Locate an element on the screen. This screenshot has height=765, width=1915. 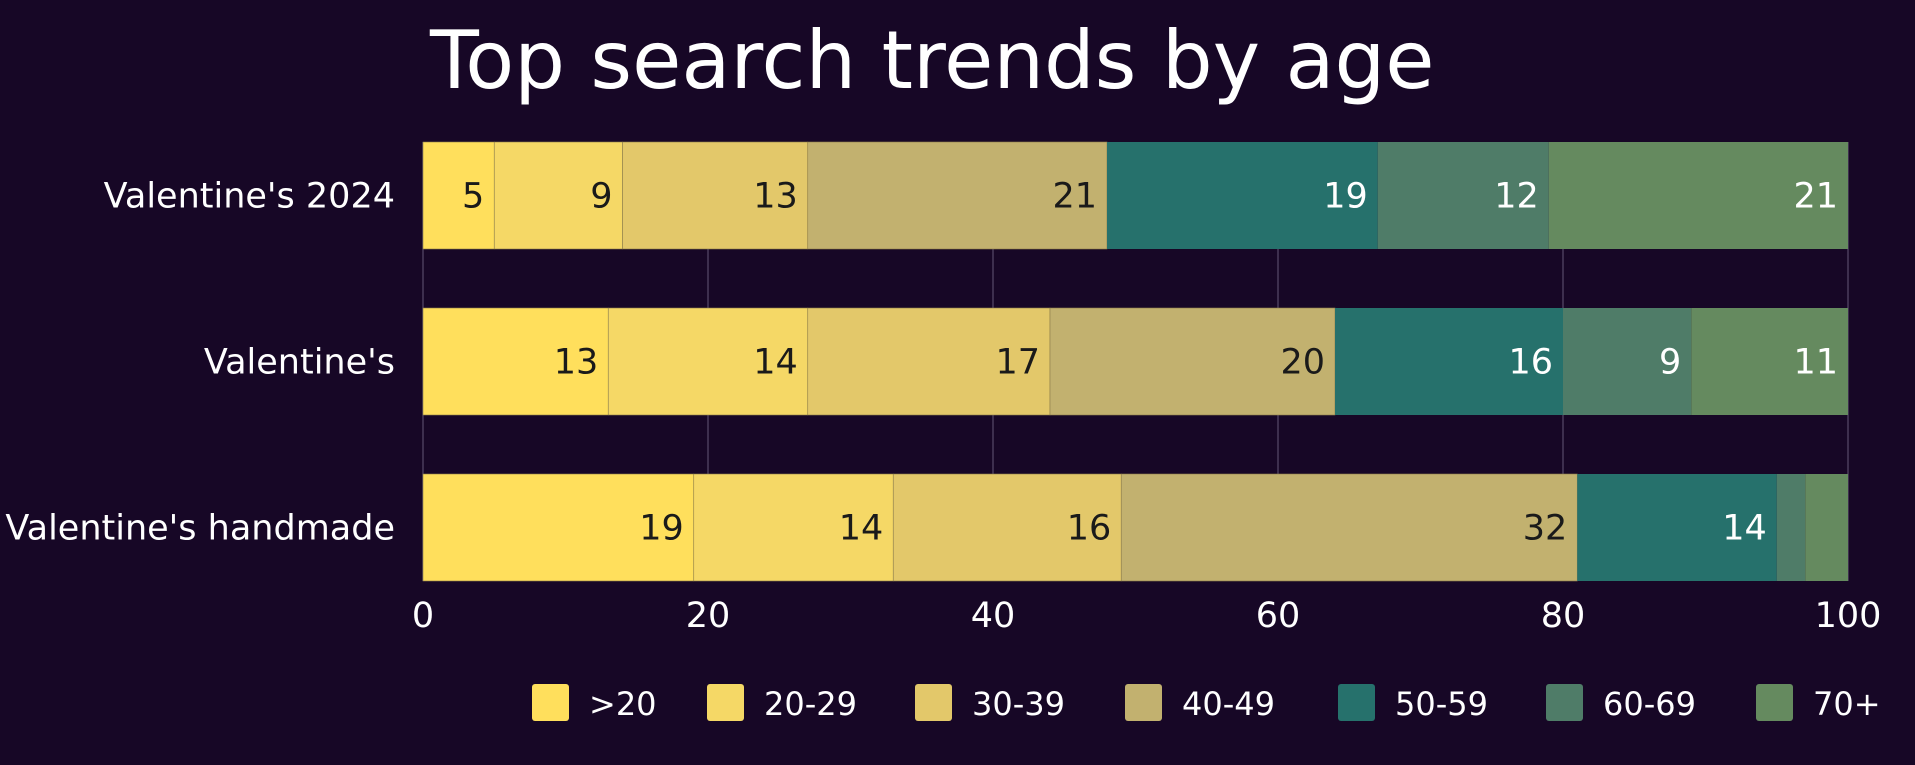
x-tick-label: 80 is located at coordinates (1563, 616).